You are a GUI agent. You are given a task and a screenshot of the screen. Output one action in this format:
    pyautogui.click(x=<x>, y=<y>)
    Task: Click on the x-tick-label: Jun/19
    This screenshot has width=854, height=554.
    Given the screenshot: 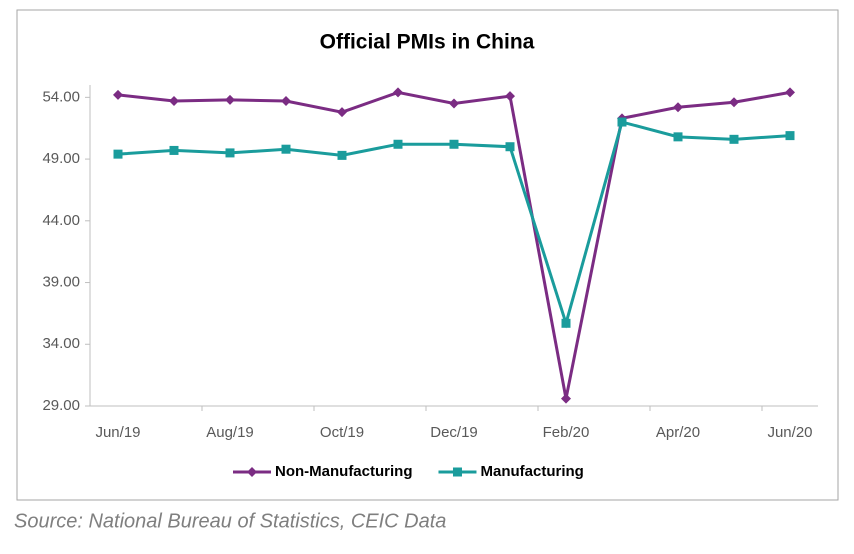 What is the action you would take?
    pyautogui.click(x=117, y=432)
    